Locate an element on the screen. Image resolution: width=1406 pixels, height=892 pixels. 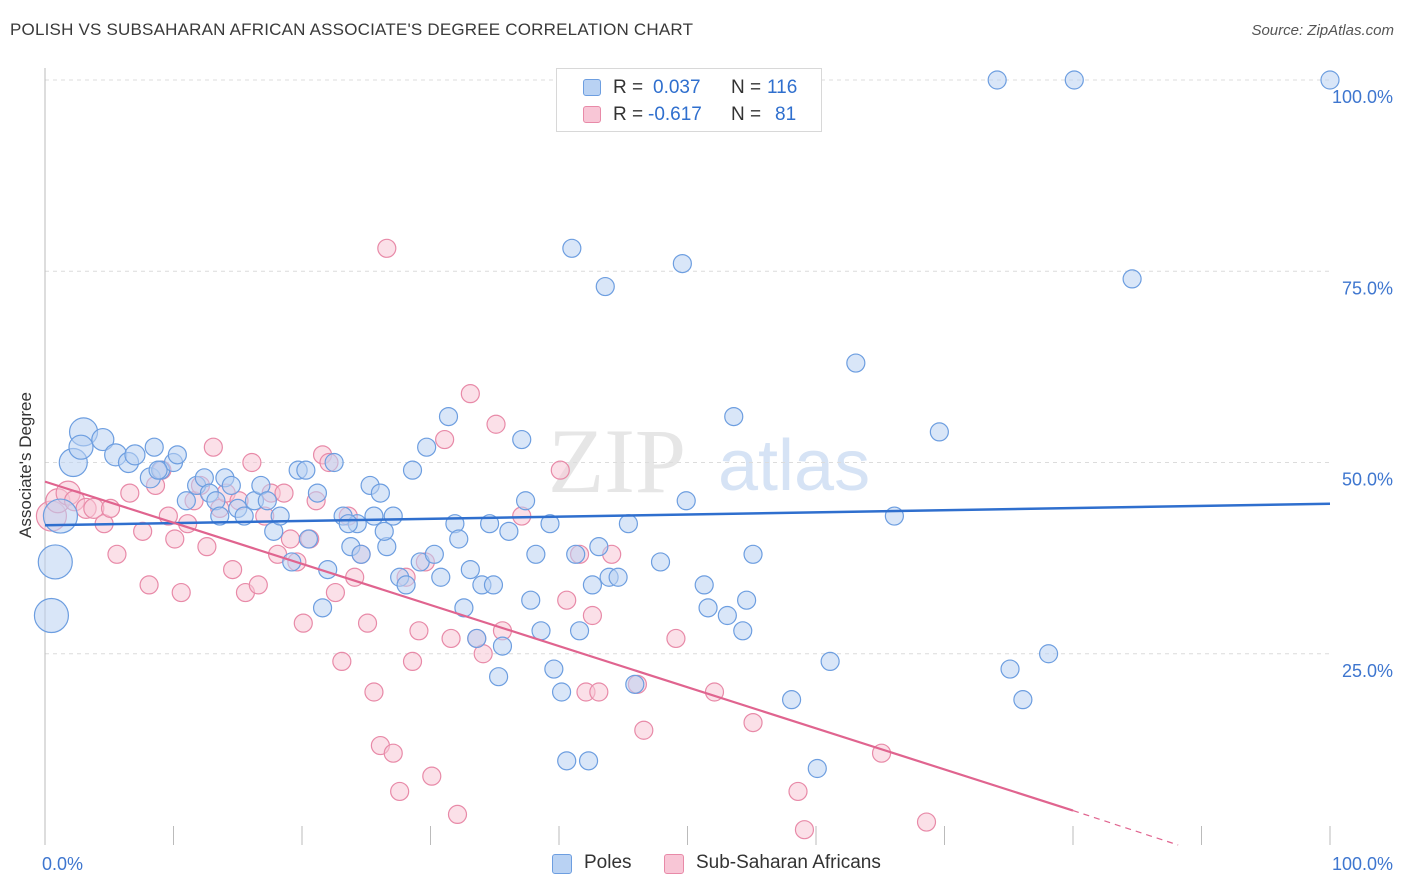
stats-legend: R = 0.037 N = 116 R = -0.617 N = 81 is located at coordinates (689, 100).